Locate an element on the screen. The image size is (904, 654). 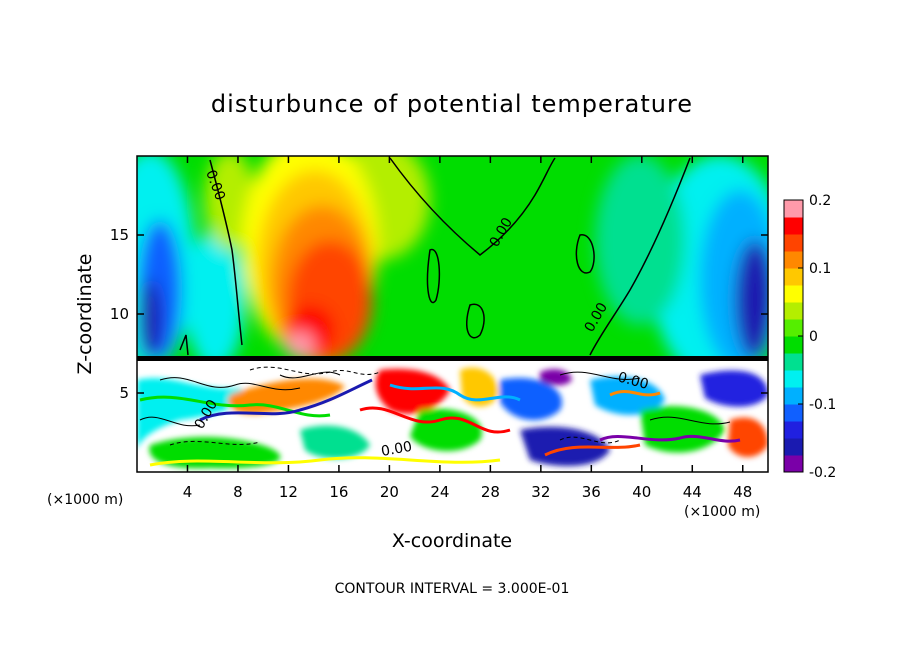
x-tick-label: 8 is located at coordinates (238, 492).